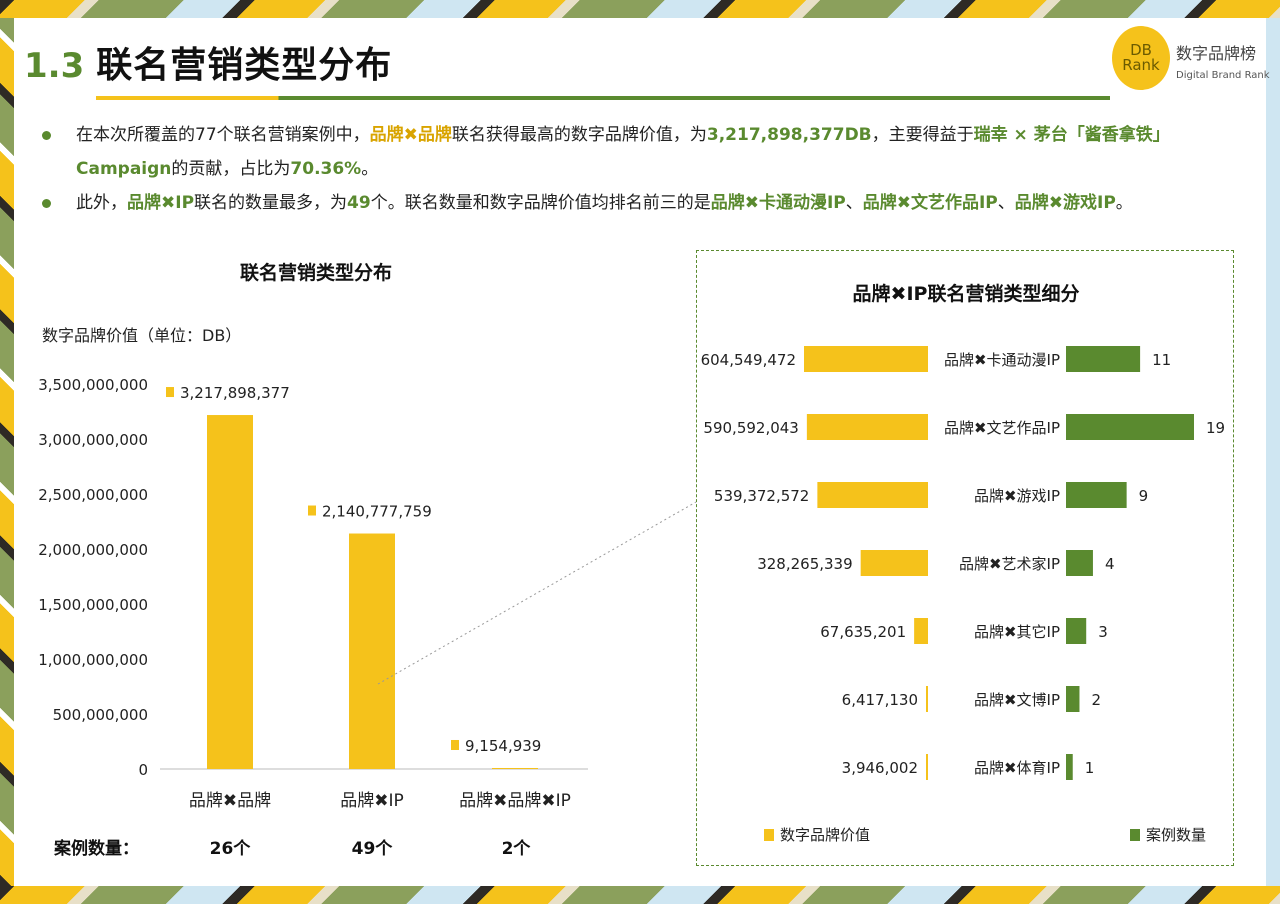 This screenshot has height=904, width=1280. Describe the element at coordinates (455, 744) in the screenshot. I see `data-label-marker` at that location.